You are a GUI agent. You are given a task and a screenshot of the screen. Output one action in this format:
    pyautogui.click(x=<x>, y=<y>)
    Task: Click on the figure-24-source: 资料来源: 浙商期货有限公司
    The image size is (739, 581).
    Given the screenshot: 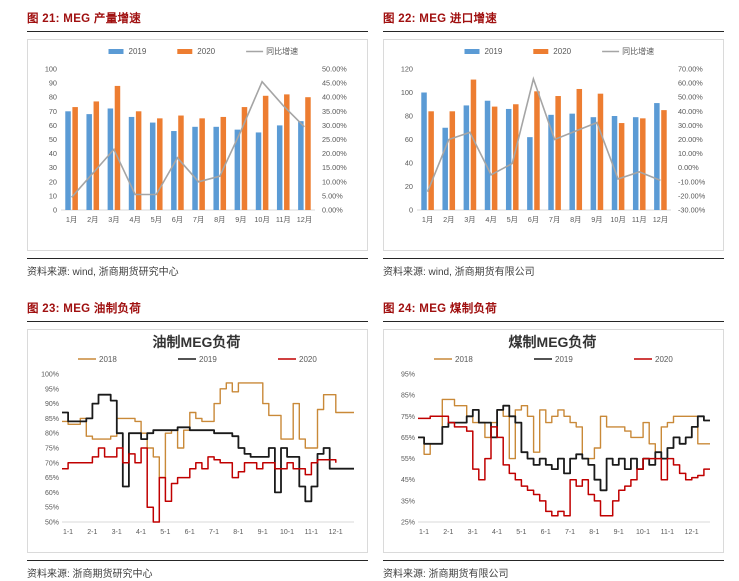 What is the action you would take?
    pyautogui.click(x=446, y=574)
    